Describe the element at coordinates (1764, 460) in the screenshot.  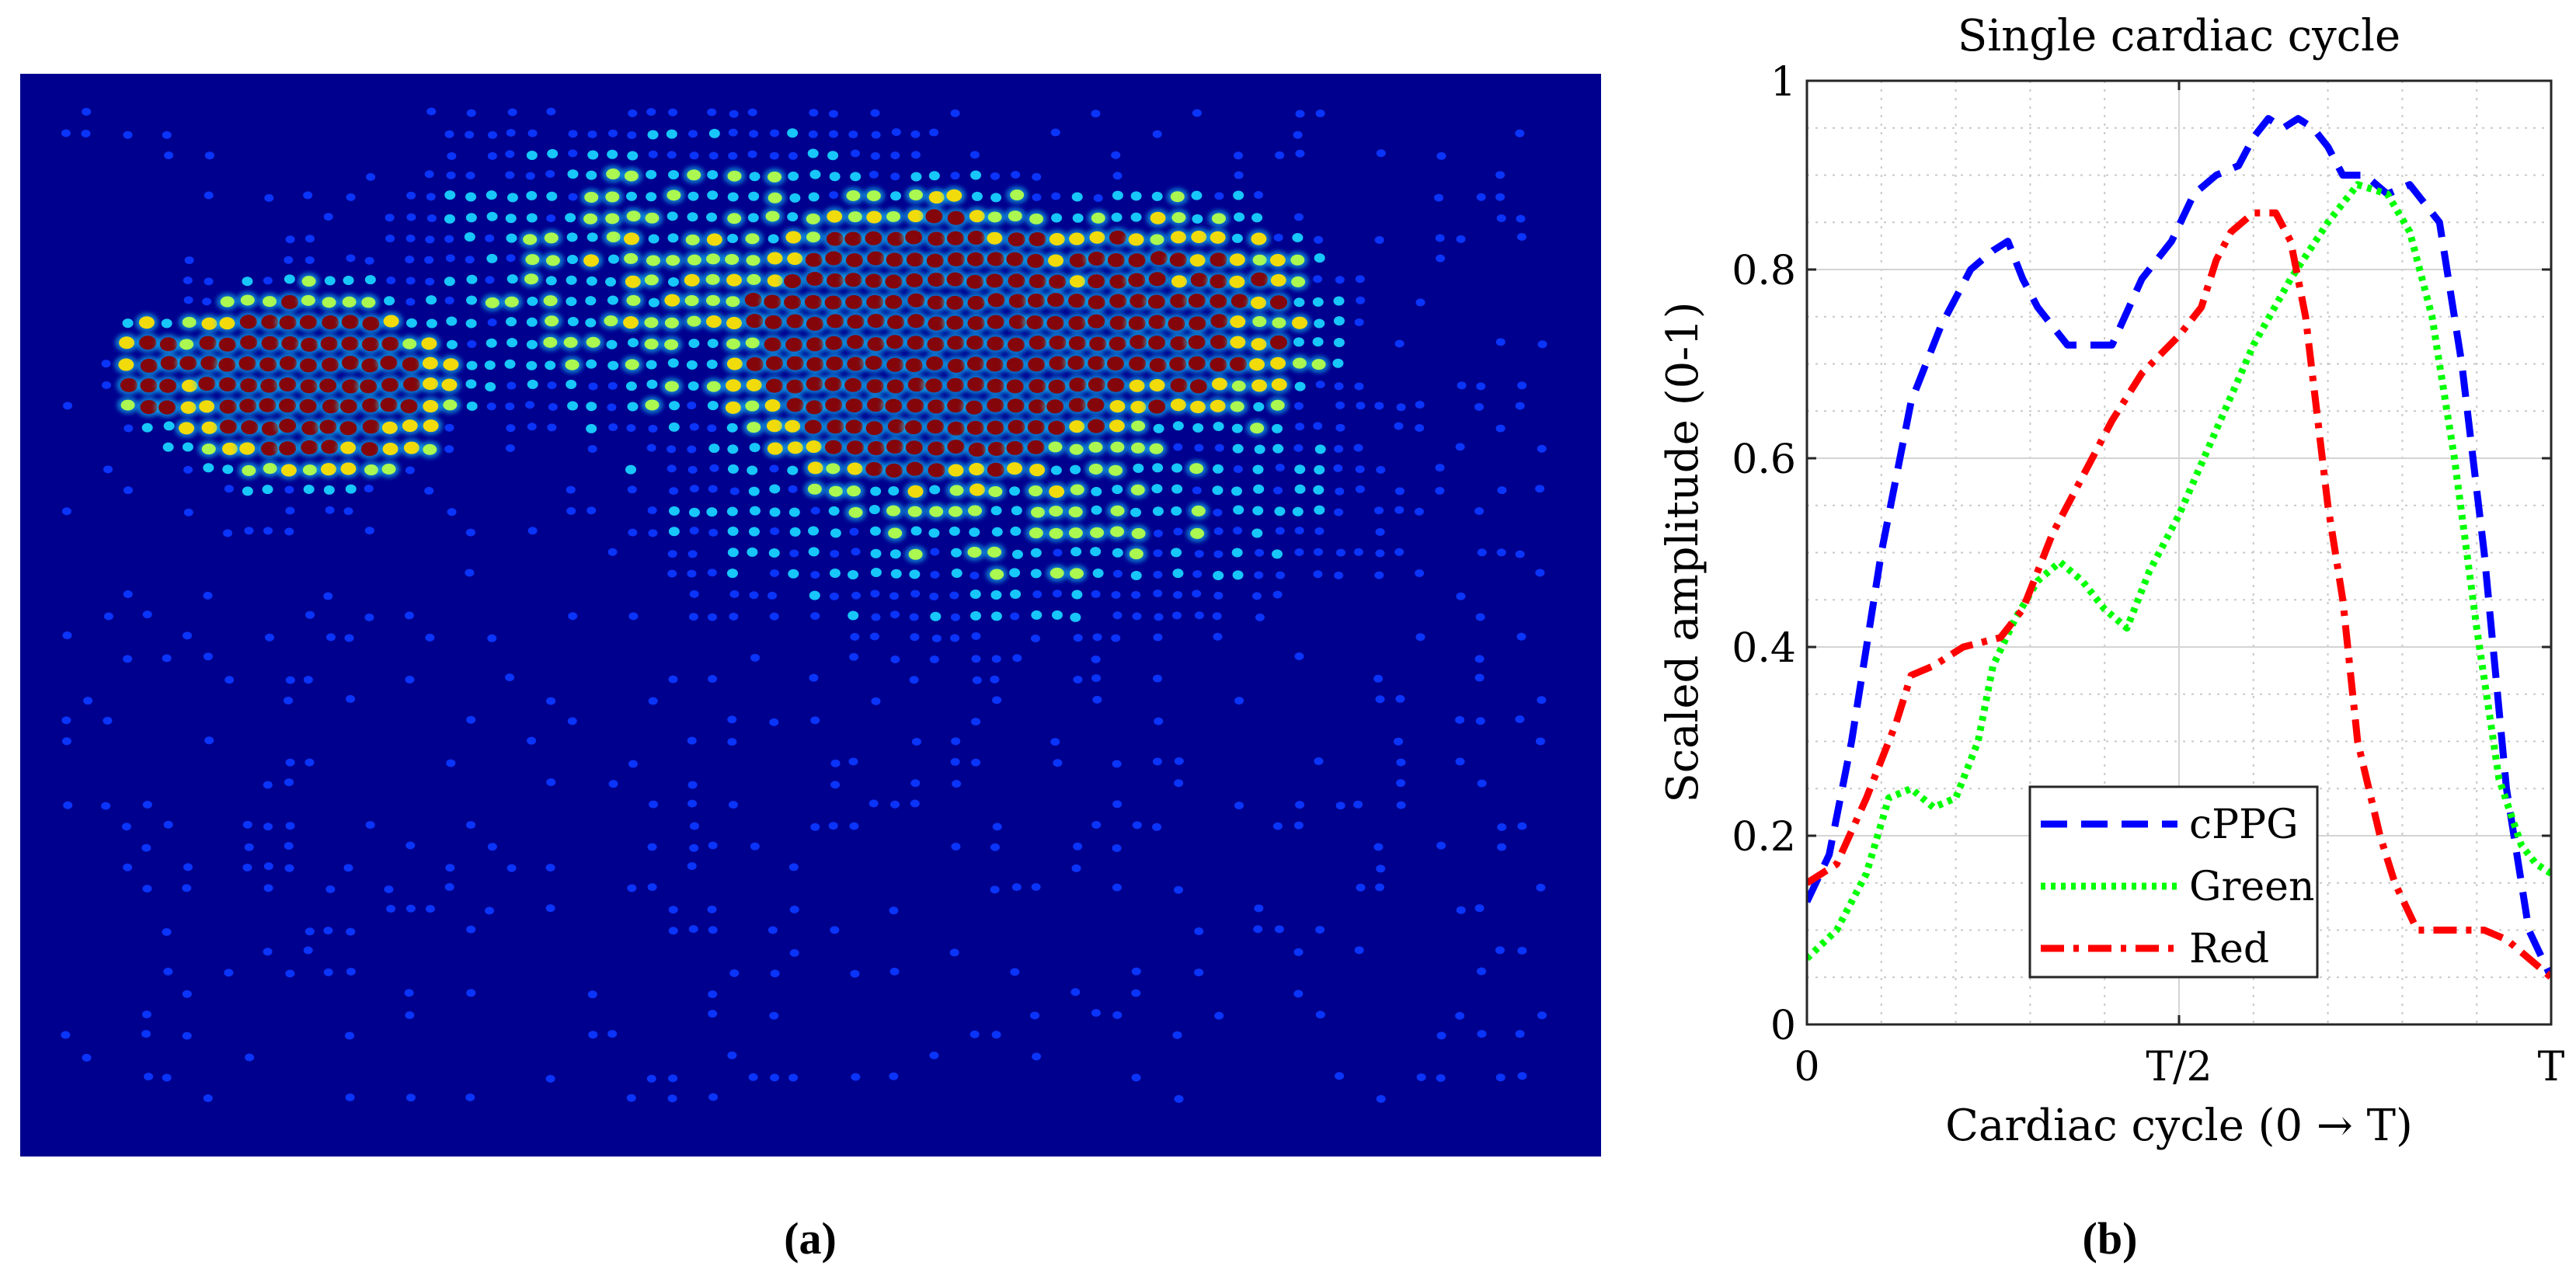
I see `y-tick-label: 0.6` at that location.